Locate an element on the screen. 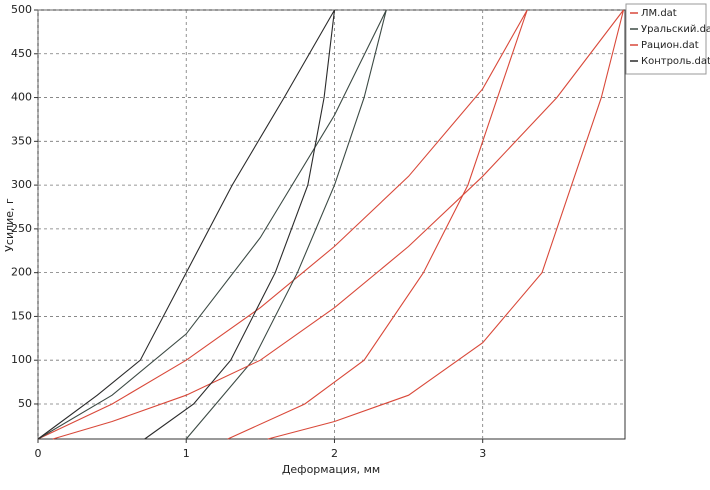 The image size is (710, 490). y-tick-label: 100 is located at coordinates (21, 359).